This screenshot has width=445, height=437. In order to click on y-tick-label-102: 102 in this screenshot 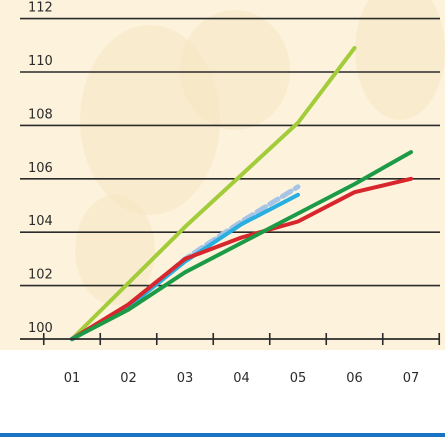, I will do `click(40, 275)`.